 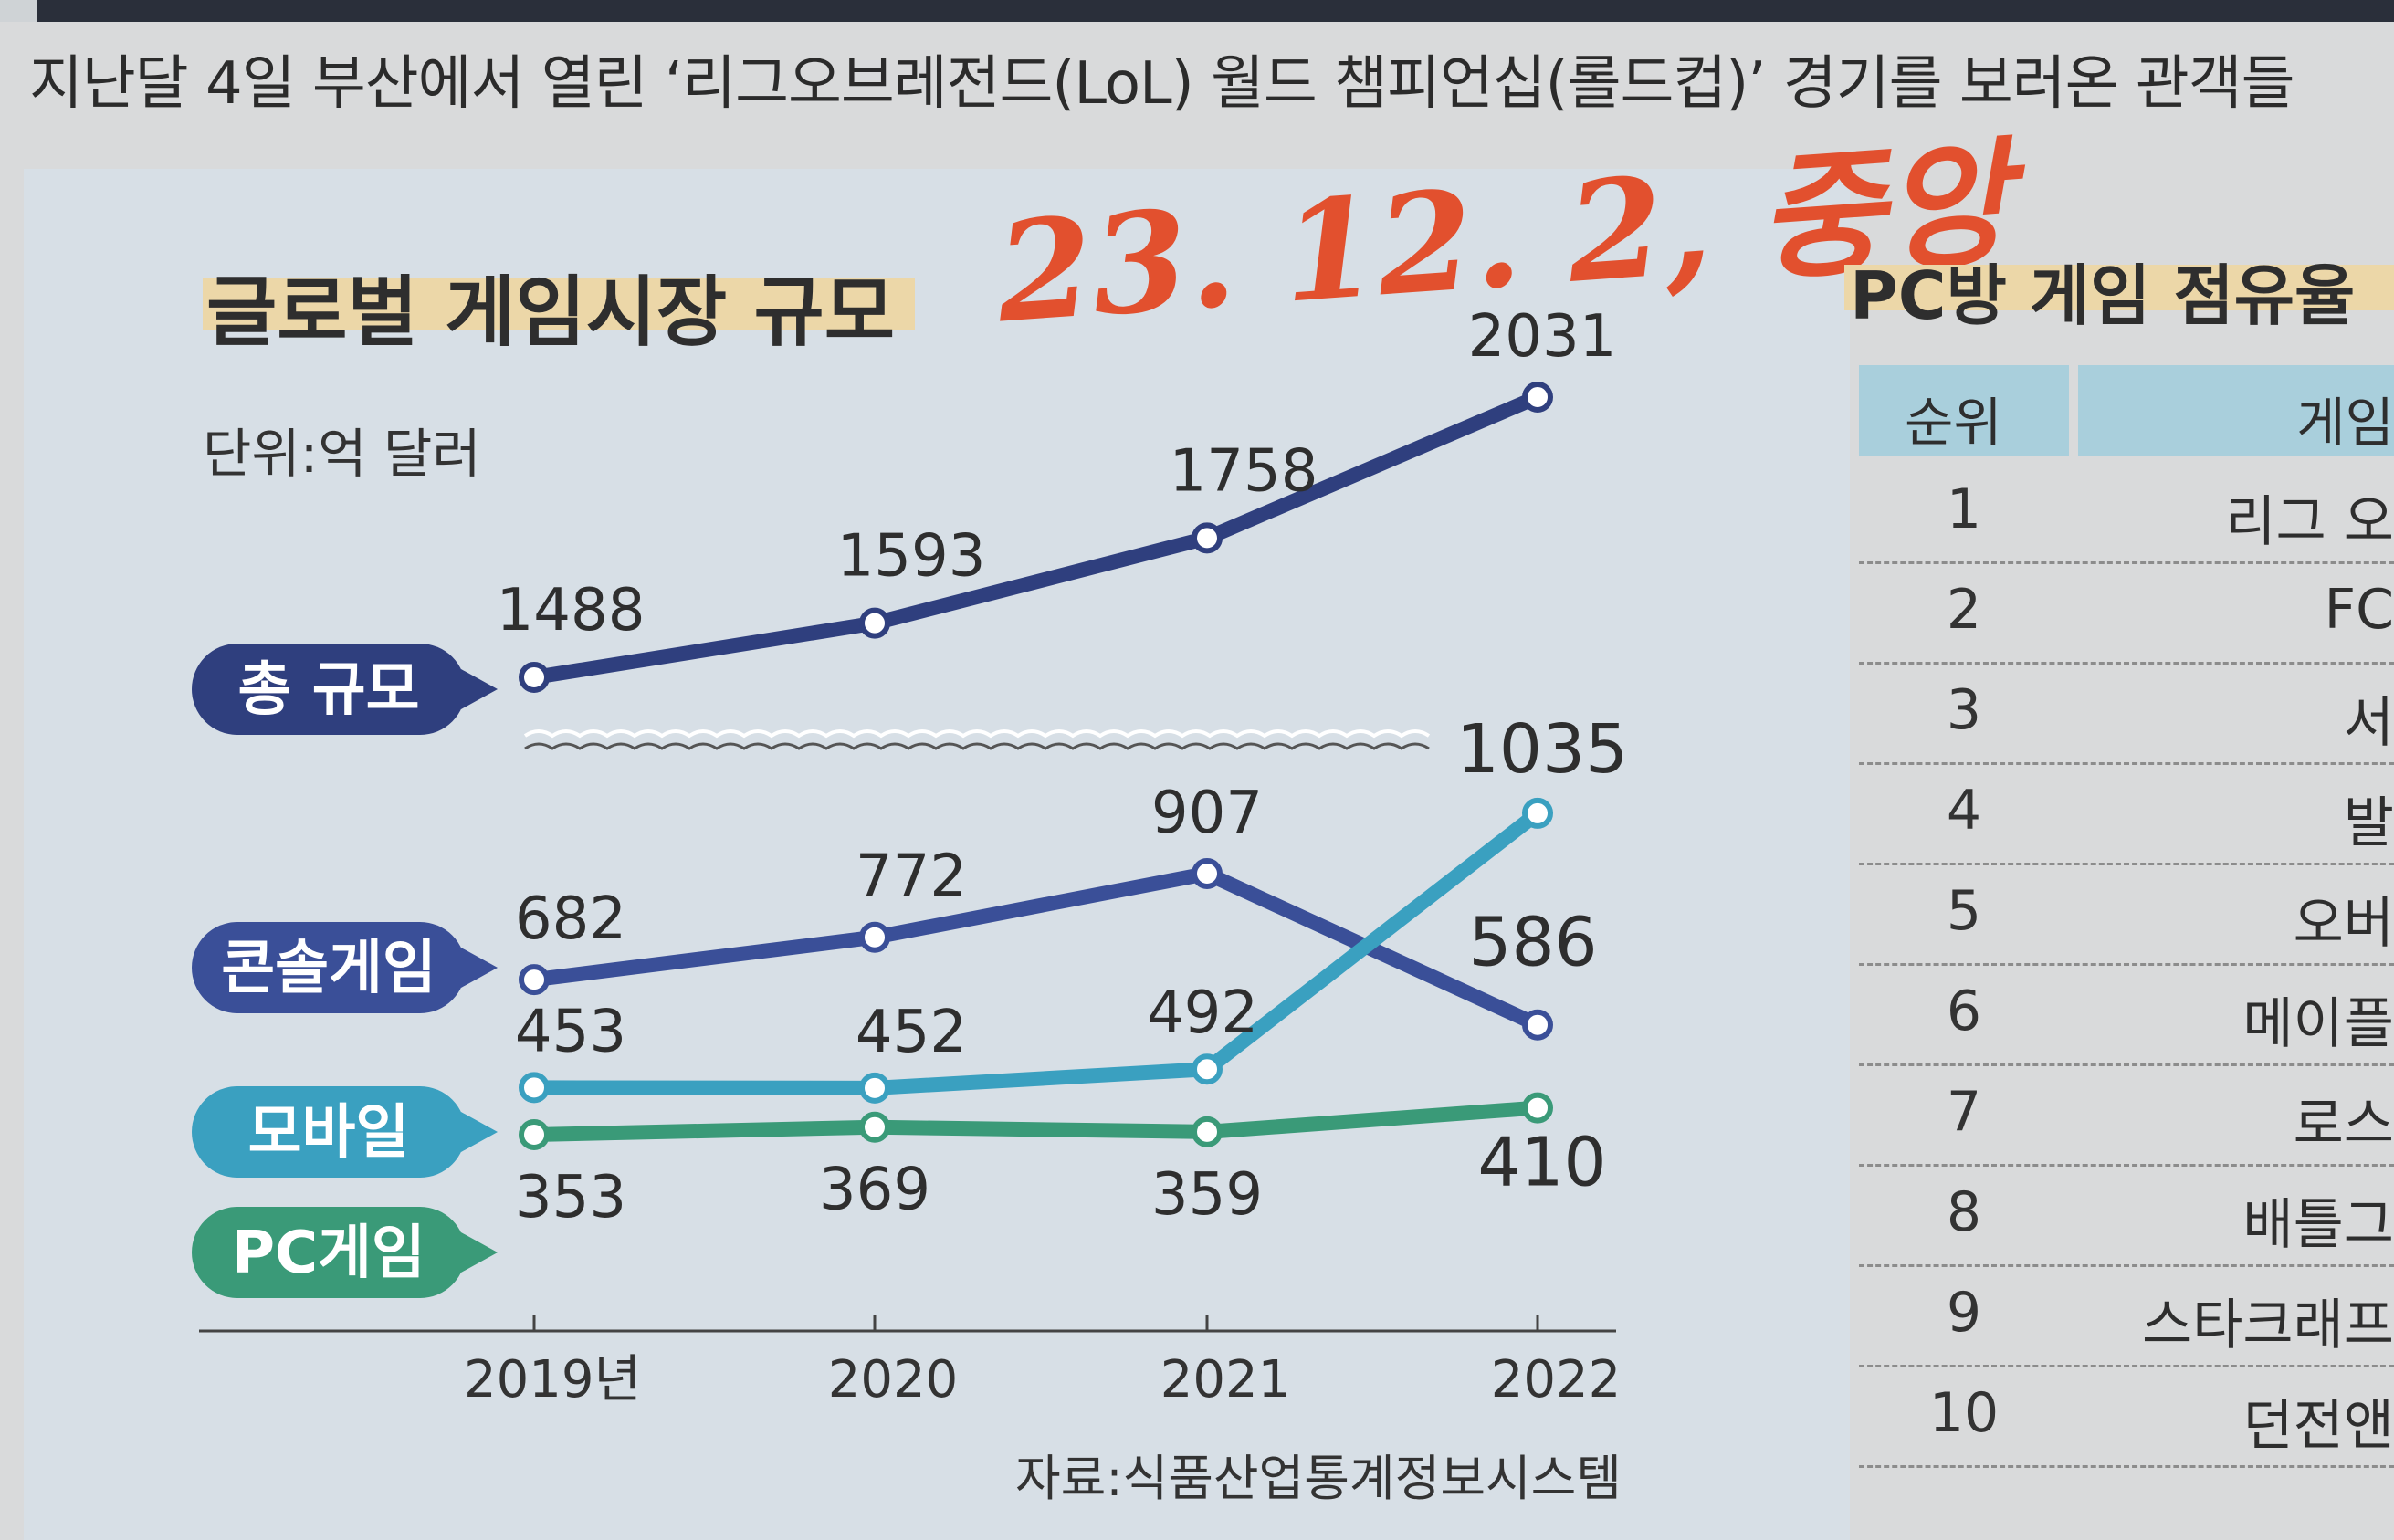 I want to click on data-label: 1488, so click(x=571, y=610).